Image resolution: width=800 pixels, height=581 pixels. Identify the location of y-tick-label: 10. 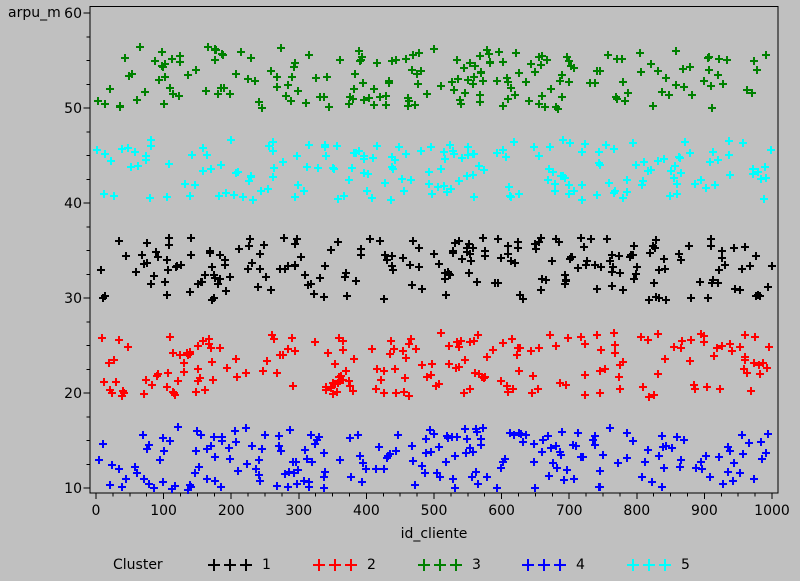
(73, 489).